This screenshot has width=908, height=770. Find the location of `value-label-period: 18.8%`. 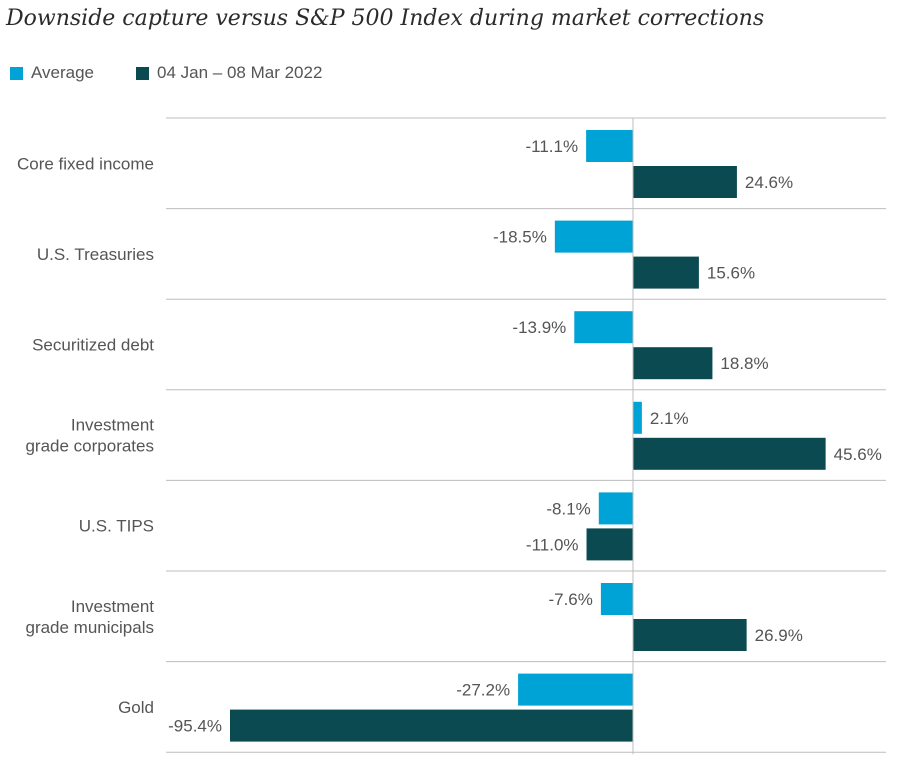

value-label-period: 18.8% is located at coordinates (744, 363).